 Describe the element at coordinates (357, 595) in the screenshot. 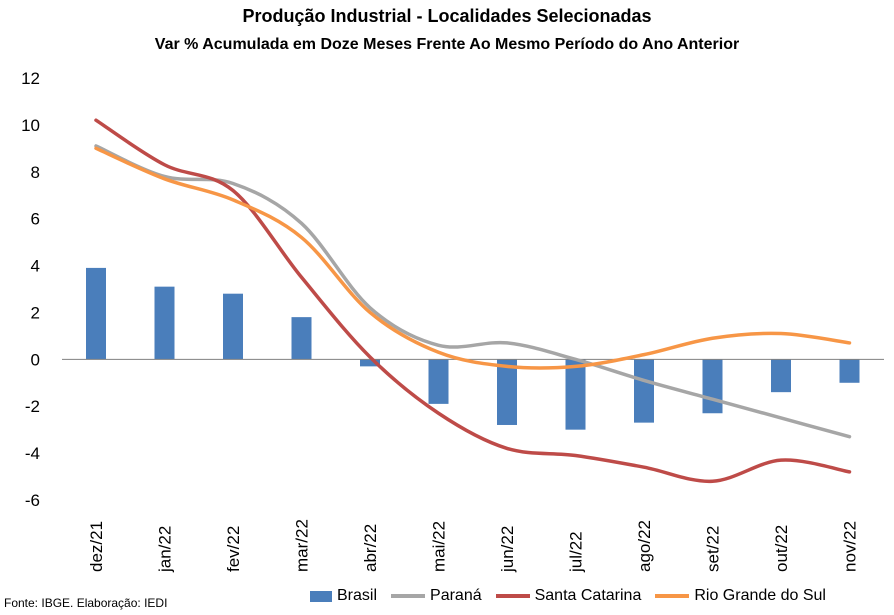

I see `legend-label-brasil: Brasil` at that location.